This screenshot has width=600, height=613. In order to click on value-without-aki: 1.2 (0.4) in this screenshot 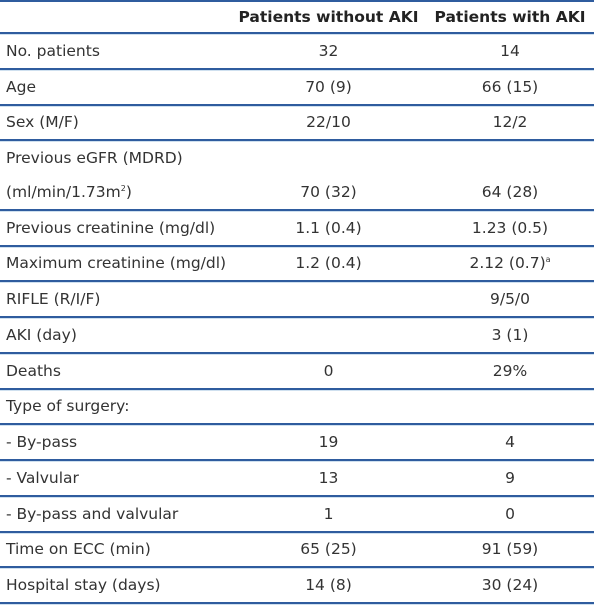, I will do `click(328, 263)`.